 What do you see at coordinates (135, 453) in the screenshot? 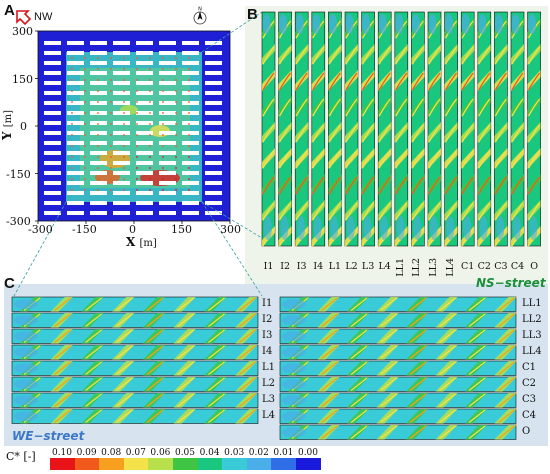
I see `colorbar-tick-label: 0.07` at bounding box center [135, 453].